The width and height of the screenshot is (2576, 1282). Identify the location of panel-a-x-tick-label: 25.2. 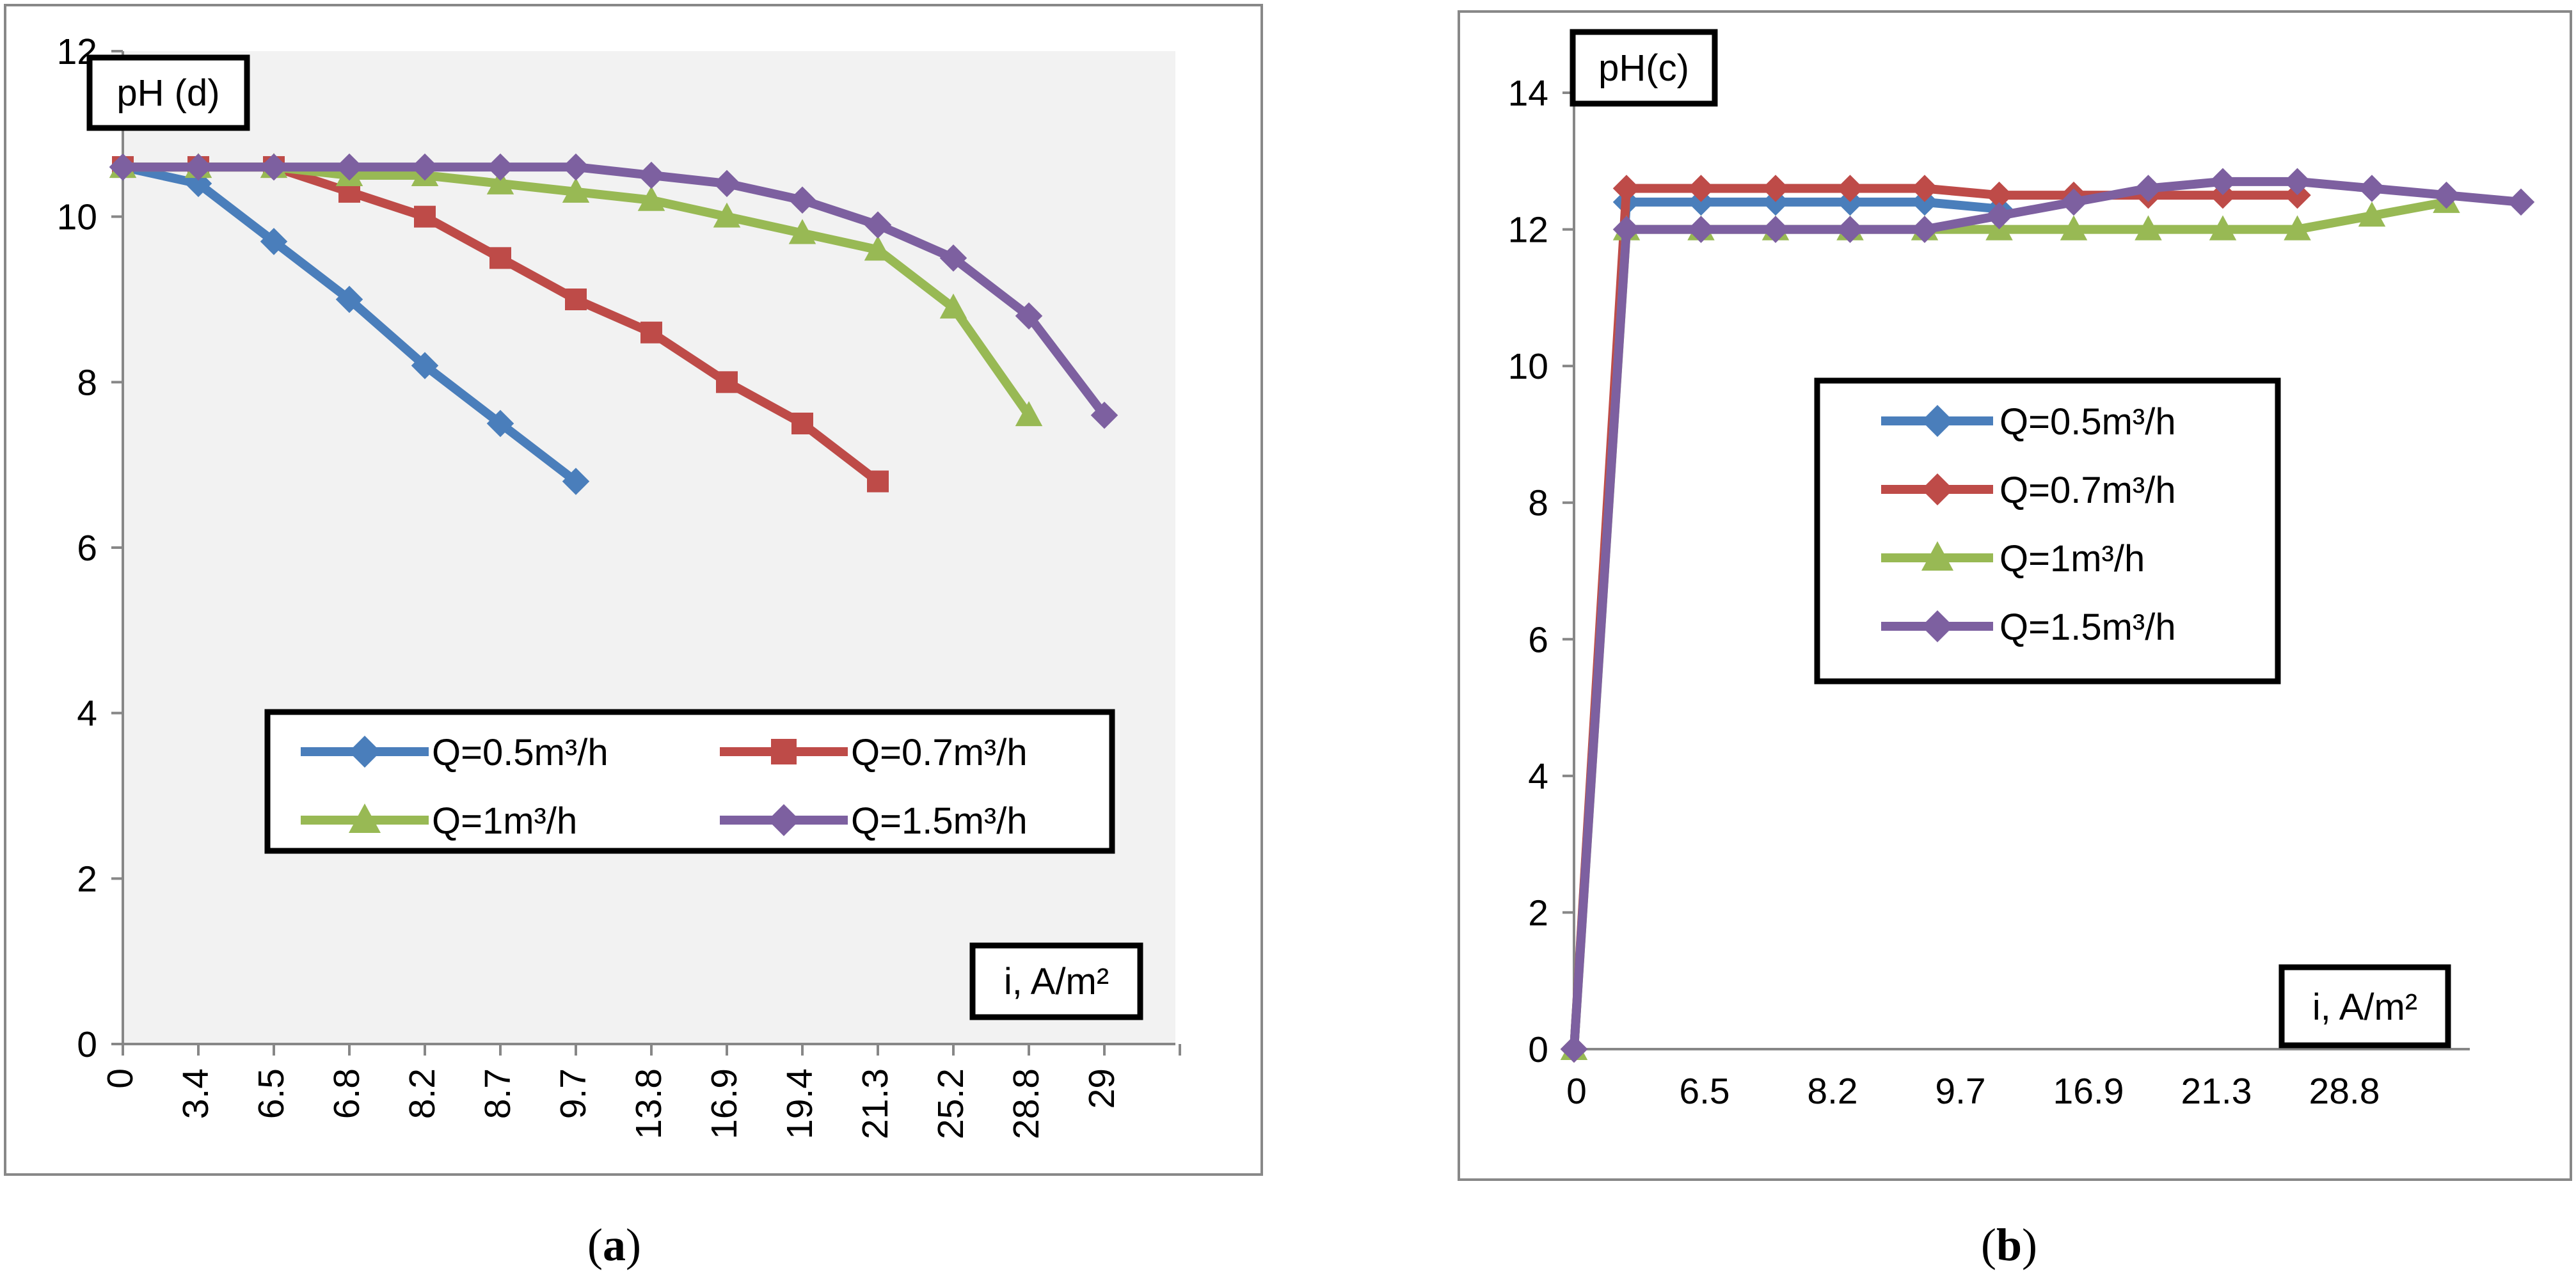
(951, 1103).